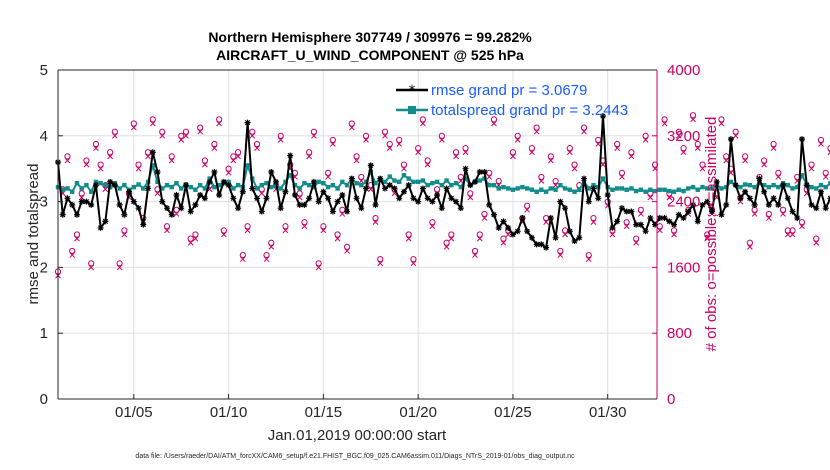 The height and width of the screenshot is (470, 830). What do you see at coordinates (44, 399) in the screenshot?
I see `y-tick-label: 0` at bounding box center [44, 399].